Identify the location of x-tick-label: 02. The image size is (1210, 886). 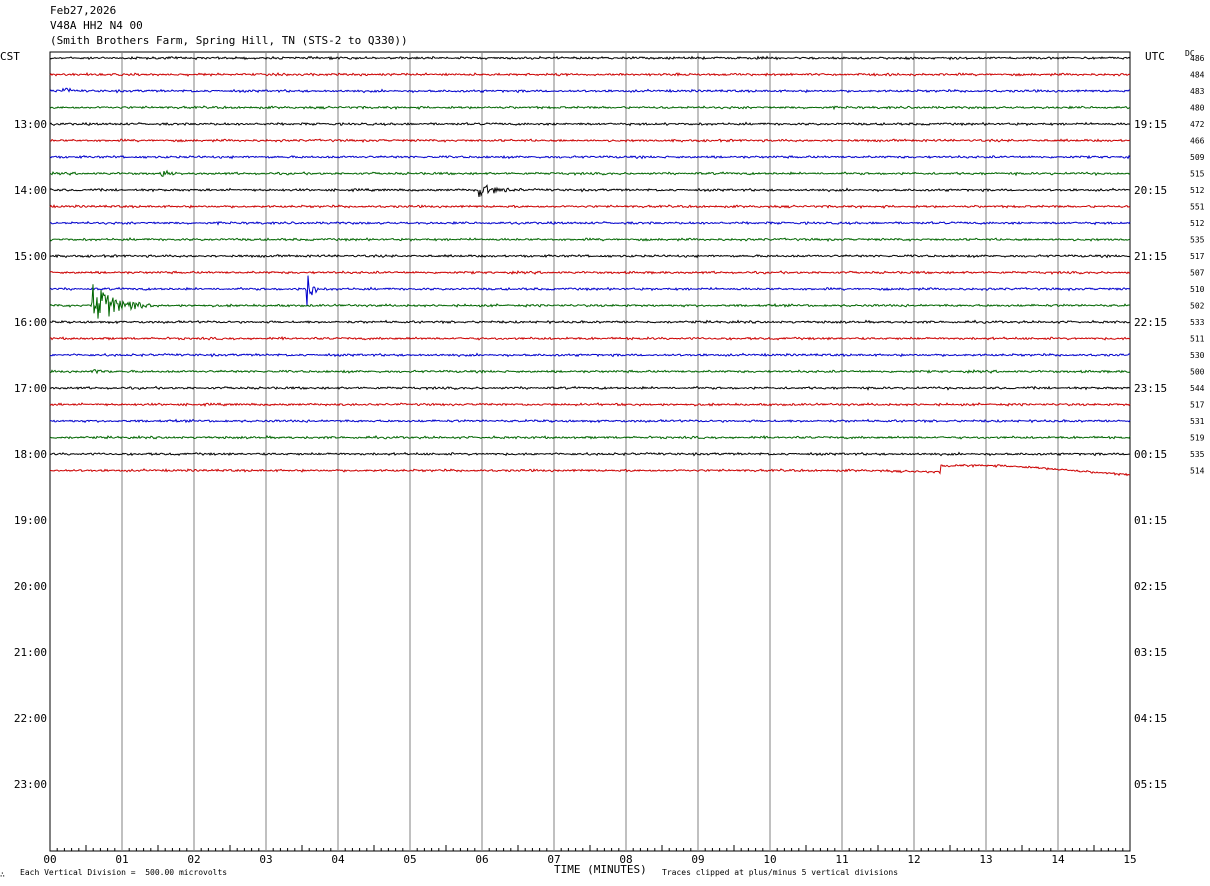
(193, 859).